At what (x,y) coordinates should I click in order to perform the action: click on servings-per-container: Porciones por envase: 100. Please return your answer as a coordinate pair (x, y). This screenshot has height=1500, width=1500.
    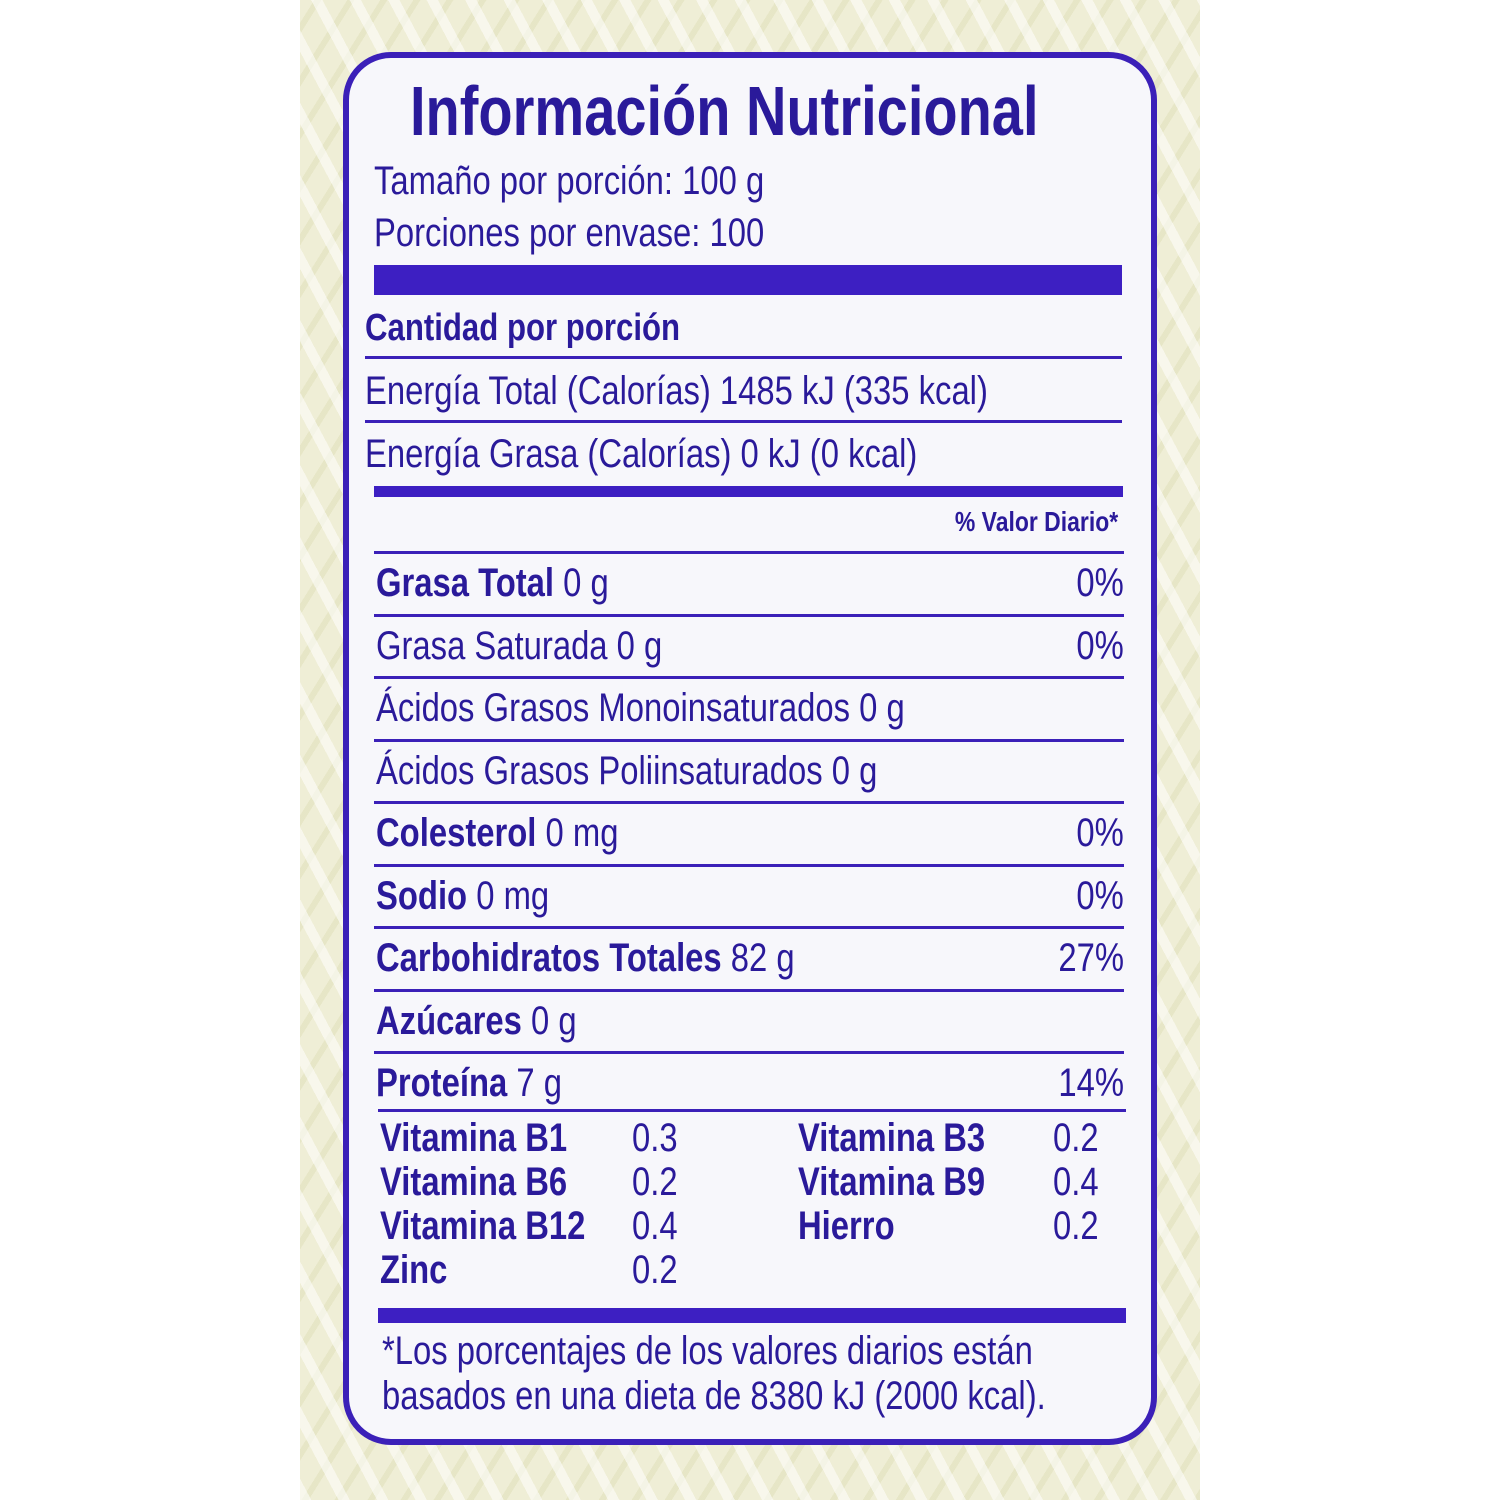
    Looking at the image, I should click on (569, 233).